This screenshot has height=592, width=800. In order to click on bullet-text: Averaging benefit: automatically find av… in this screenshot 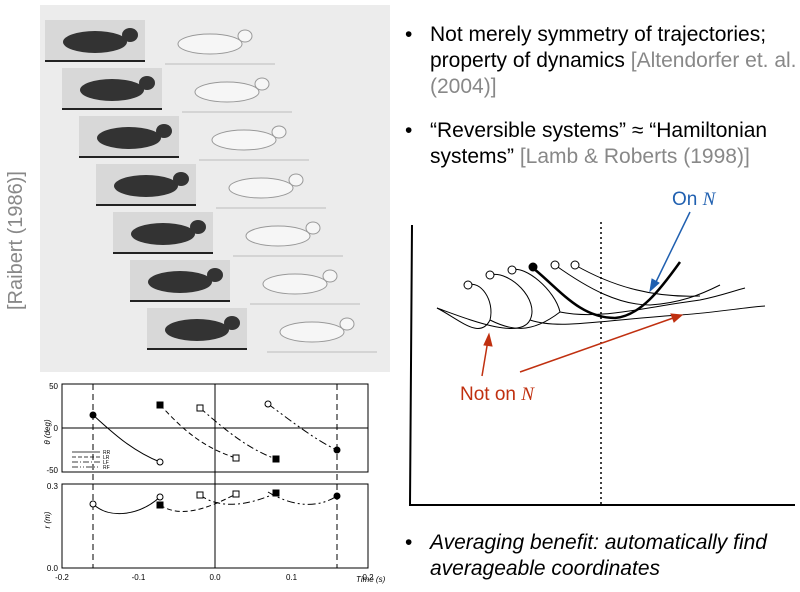, I will do `click(615, 556)`.